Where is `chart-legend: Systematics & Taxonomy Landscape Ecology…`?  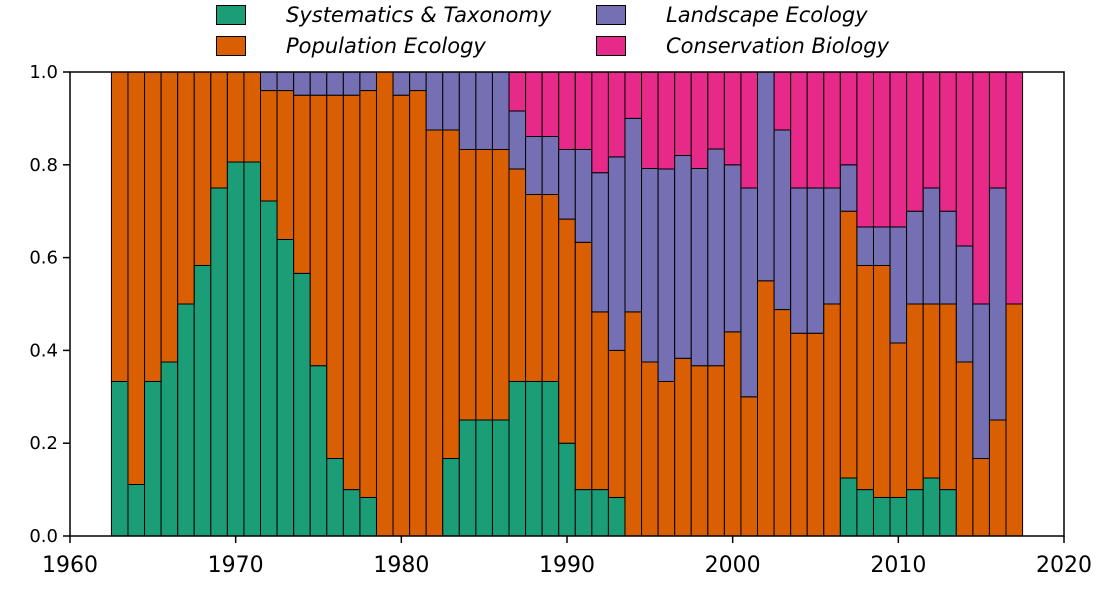 chart-legend: Systematics & Taxonomy Landscape Ecology… is located at coordinates (557, 32).